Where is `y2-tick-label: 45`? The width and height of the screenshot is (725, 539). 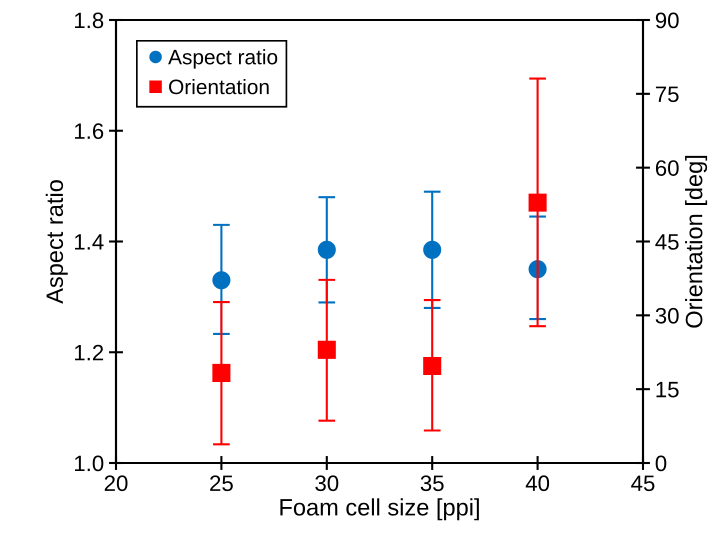
y2-tick-label: 45 is located at coordinates (667, 242).